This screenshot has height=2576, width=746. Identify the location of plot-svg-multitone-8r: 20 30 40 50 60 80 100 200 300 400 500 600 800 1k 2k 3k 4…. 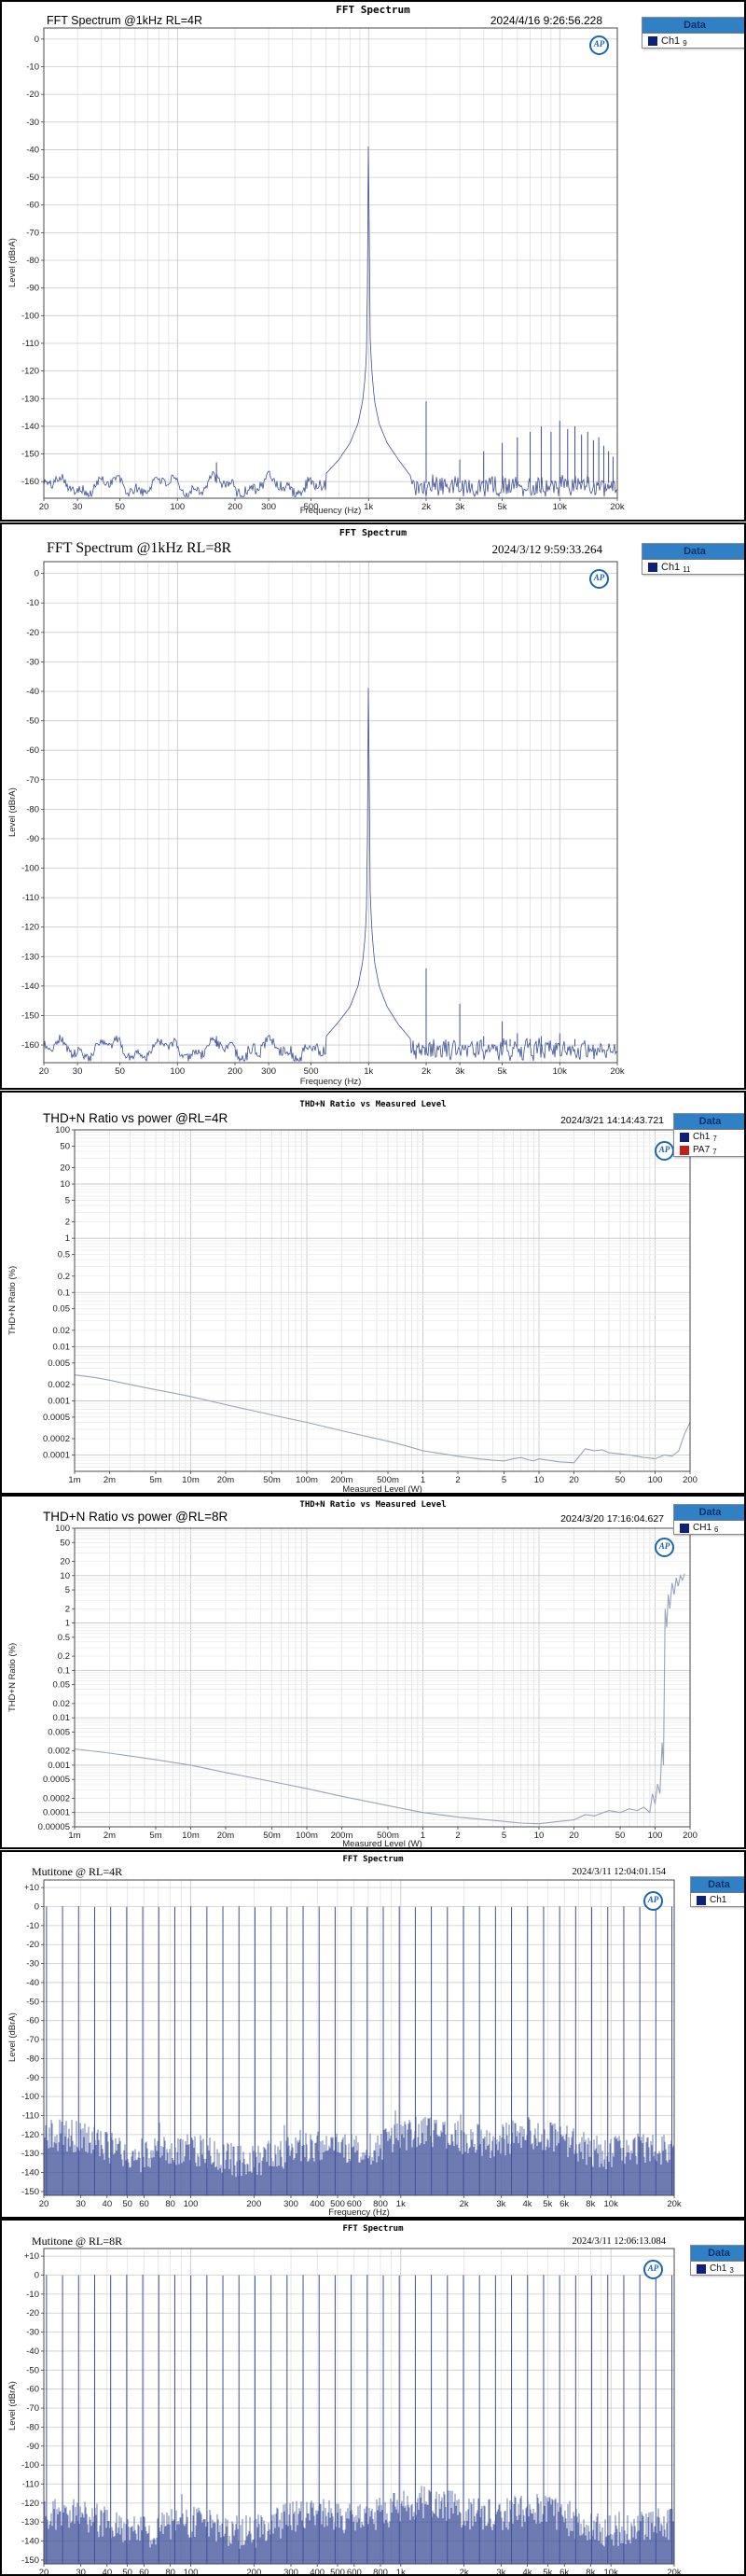
(351, 2411).